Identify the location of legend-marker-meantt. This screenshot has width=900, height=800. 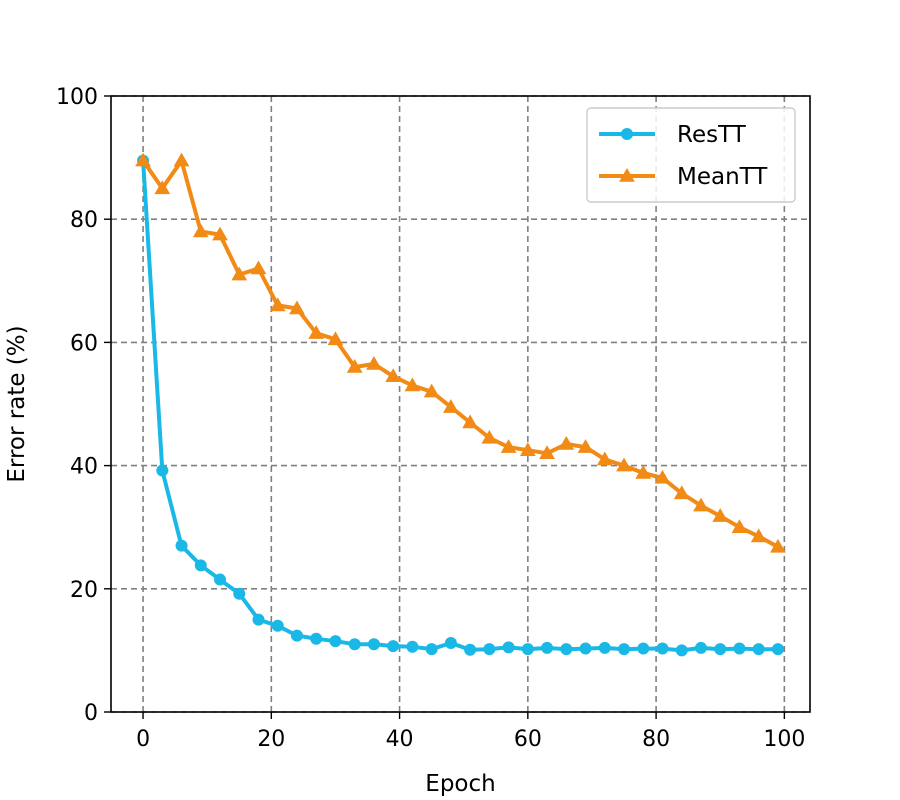
(627, 174).